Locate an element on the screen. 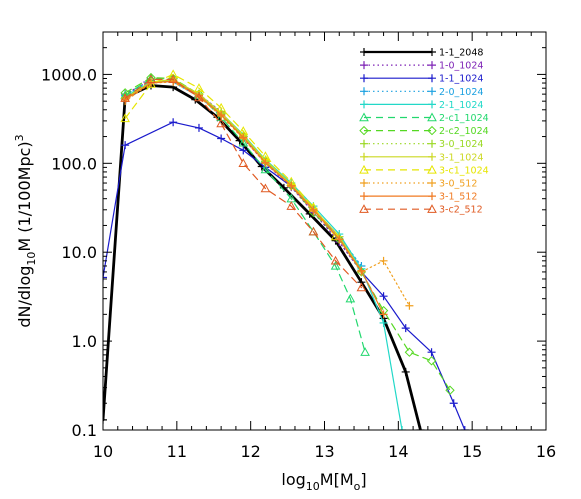 The width and height of the screenshot is (581, 499). legend-item: 3-c1_1024 is located at coordinates (424, 170).